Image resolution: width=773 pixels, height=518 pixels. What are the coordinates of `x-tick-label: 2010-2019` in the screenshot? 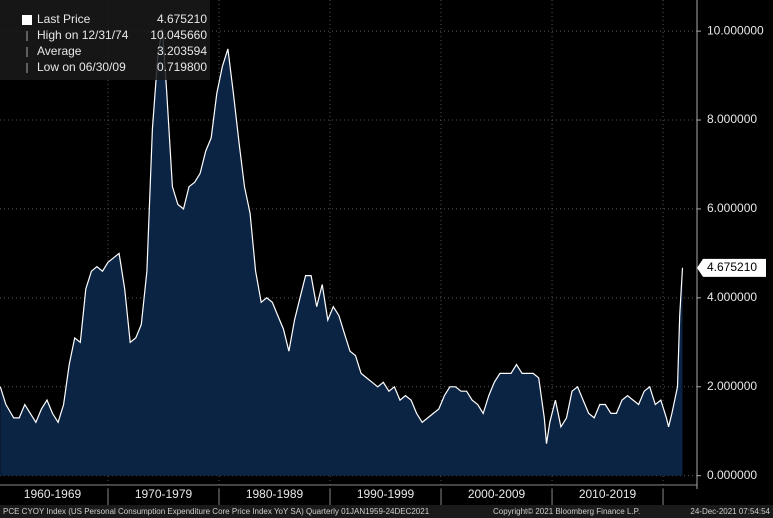 It's located at (608, 494).